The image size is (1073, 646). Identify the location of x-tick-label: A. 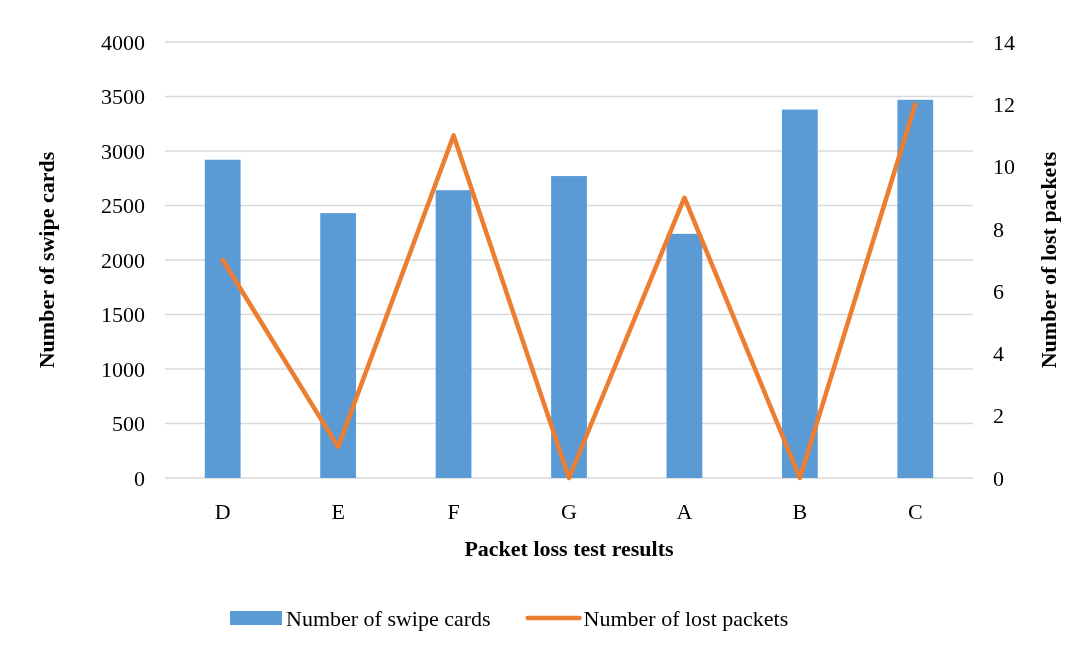
(684, 511).